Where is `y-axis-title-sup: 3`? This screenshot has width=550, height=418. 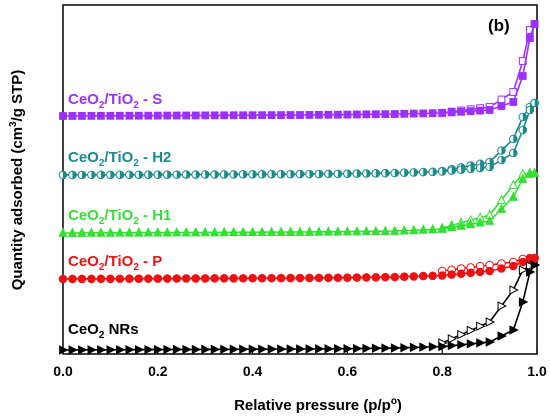 y-axis-title-sup: 3 is located at coordinates (13, 124).